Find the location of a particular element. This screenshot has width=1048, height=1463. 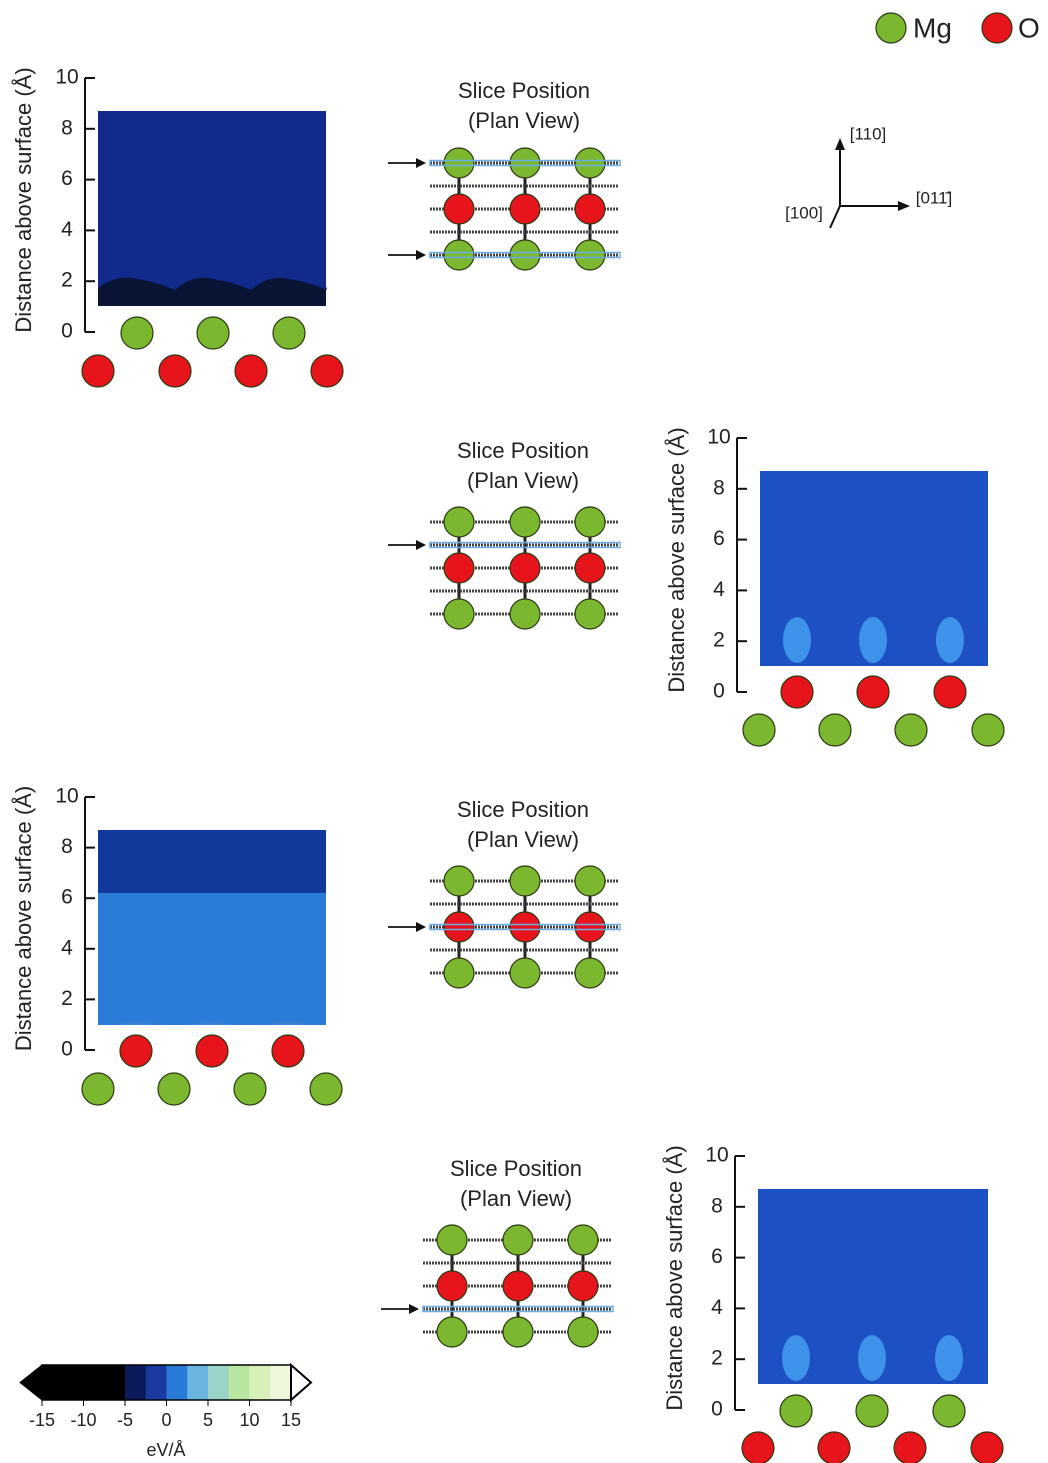

colorbar-extension is located at coordinates (301, 1382).